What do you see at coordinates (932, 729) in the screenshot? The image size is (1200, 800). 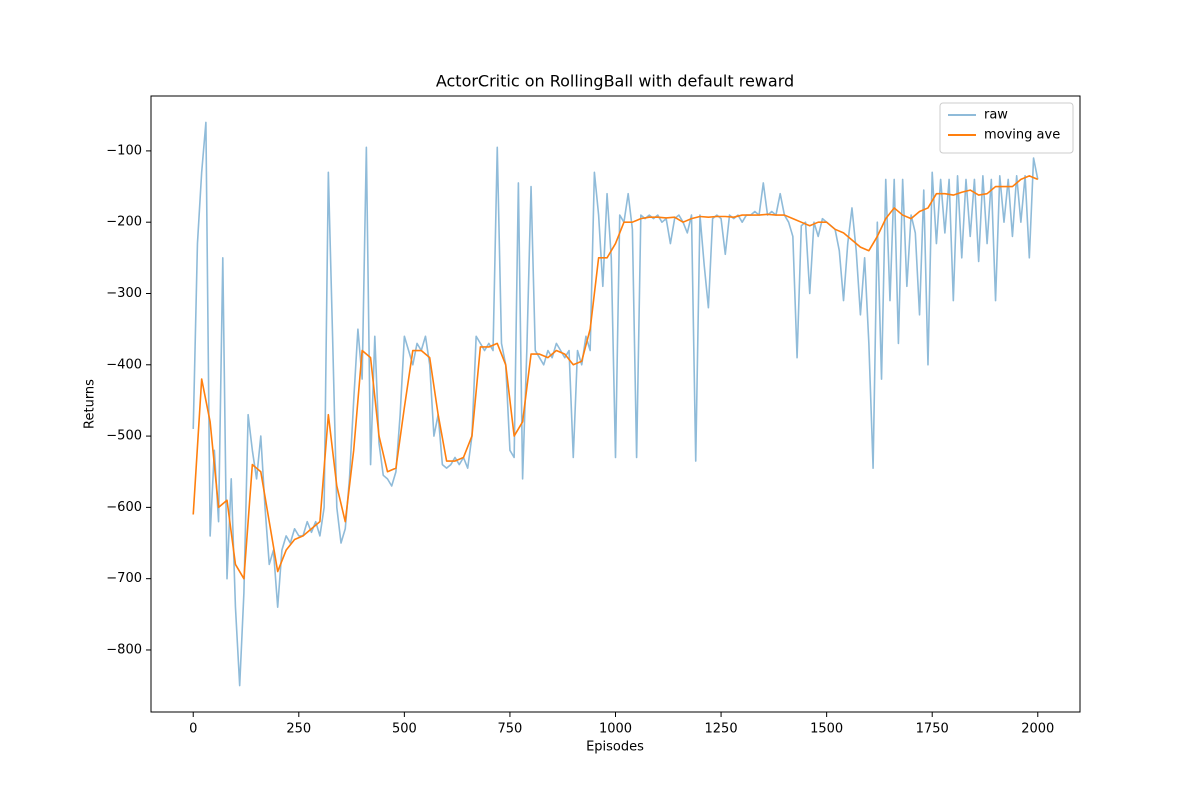 I see `x-tick-label: 1750` at bounding box center [932, 729].